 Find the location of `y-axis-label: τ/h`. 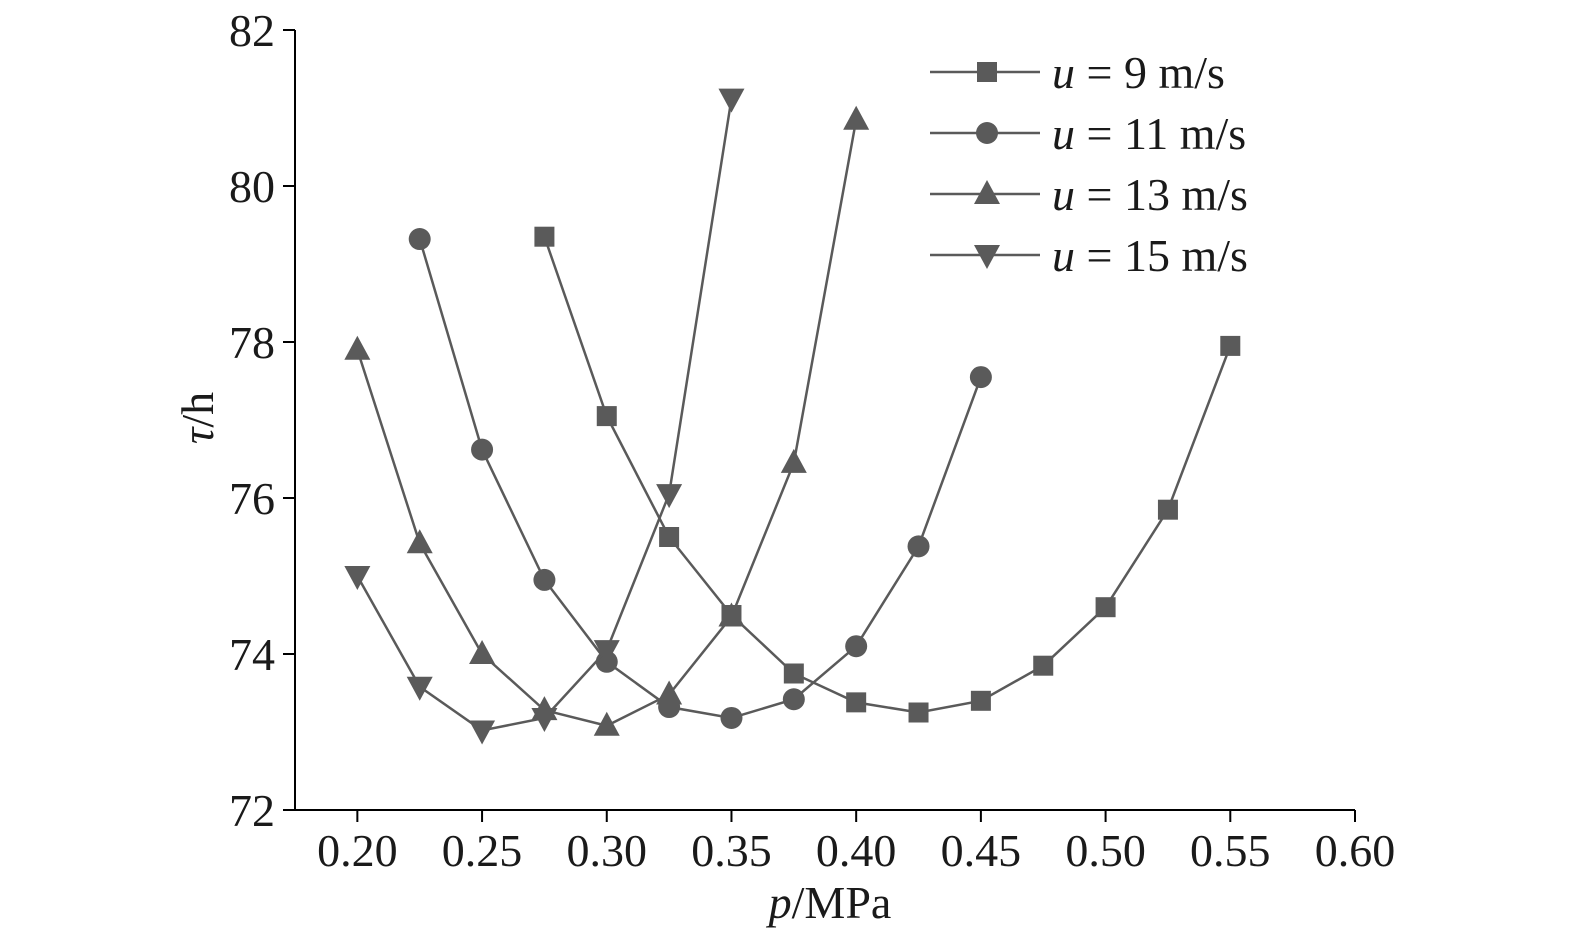

y-axis-label: τ/h is located at coordinates (197, 418).